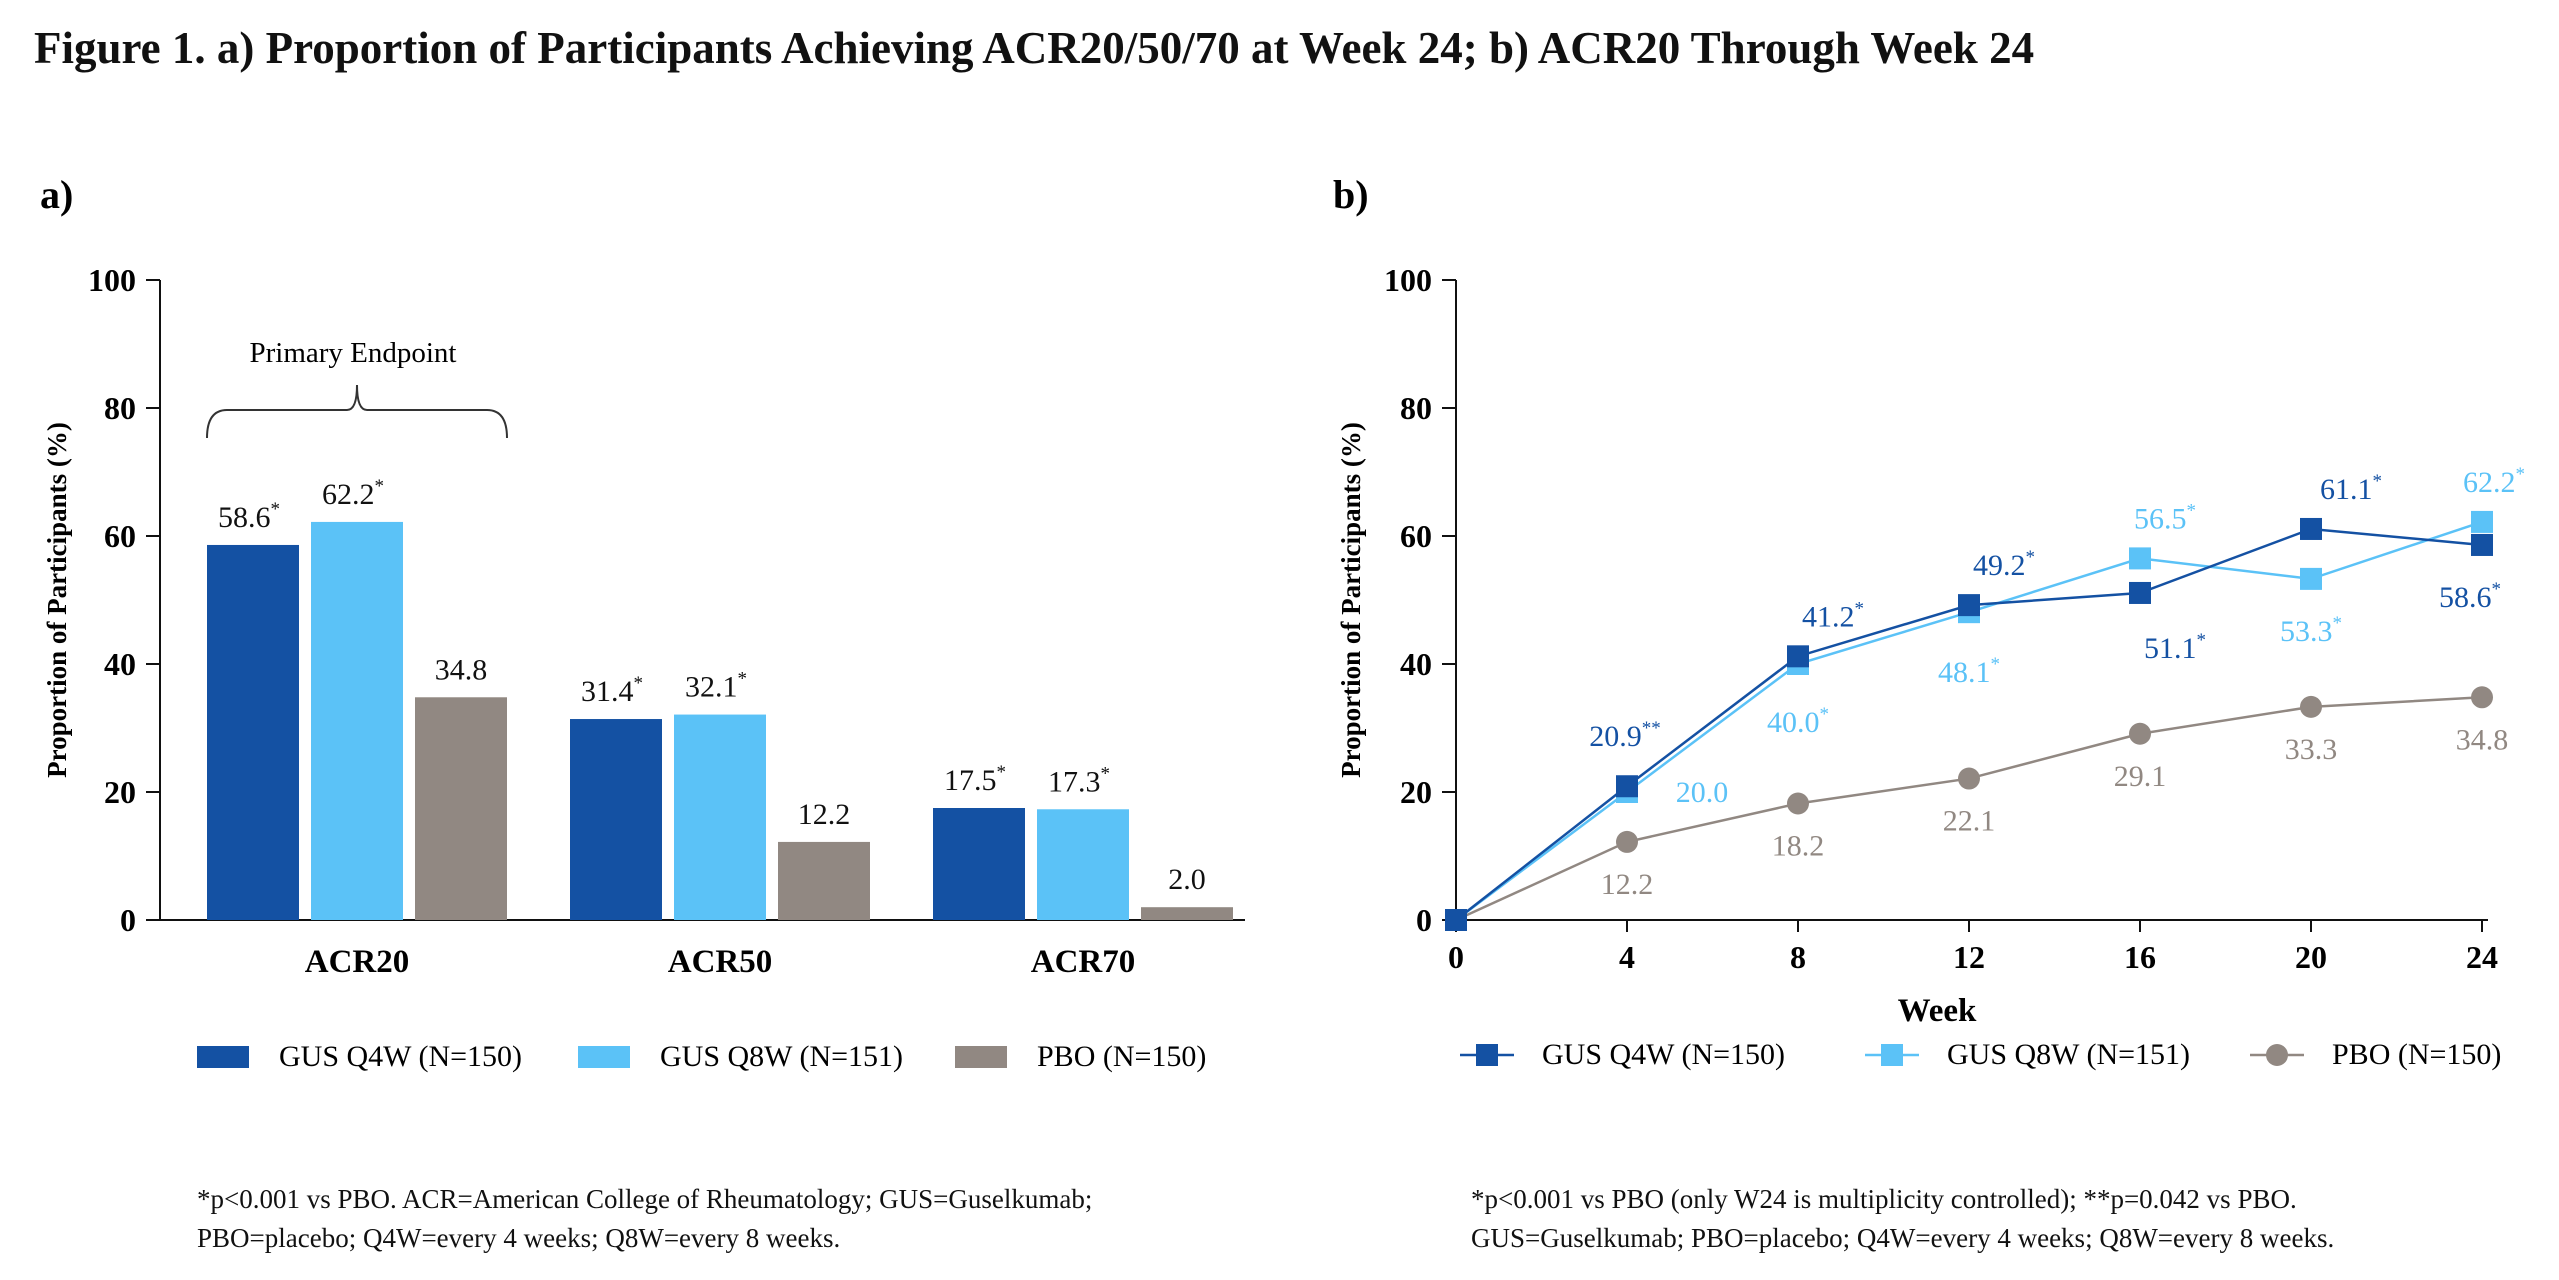 This screenshot has height=1280, width=2559. I want to click on panel-b-y-axis-title: Proportion of Participants (%), so click(1351, 600).